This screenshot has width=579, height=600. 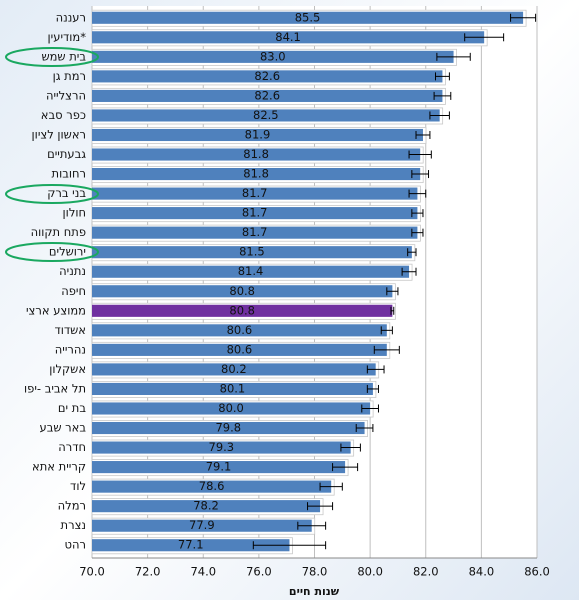 I want to click on y-tick-label: ירושלים, so click(x=67, y=252).